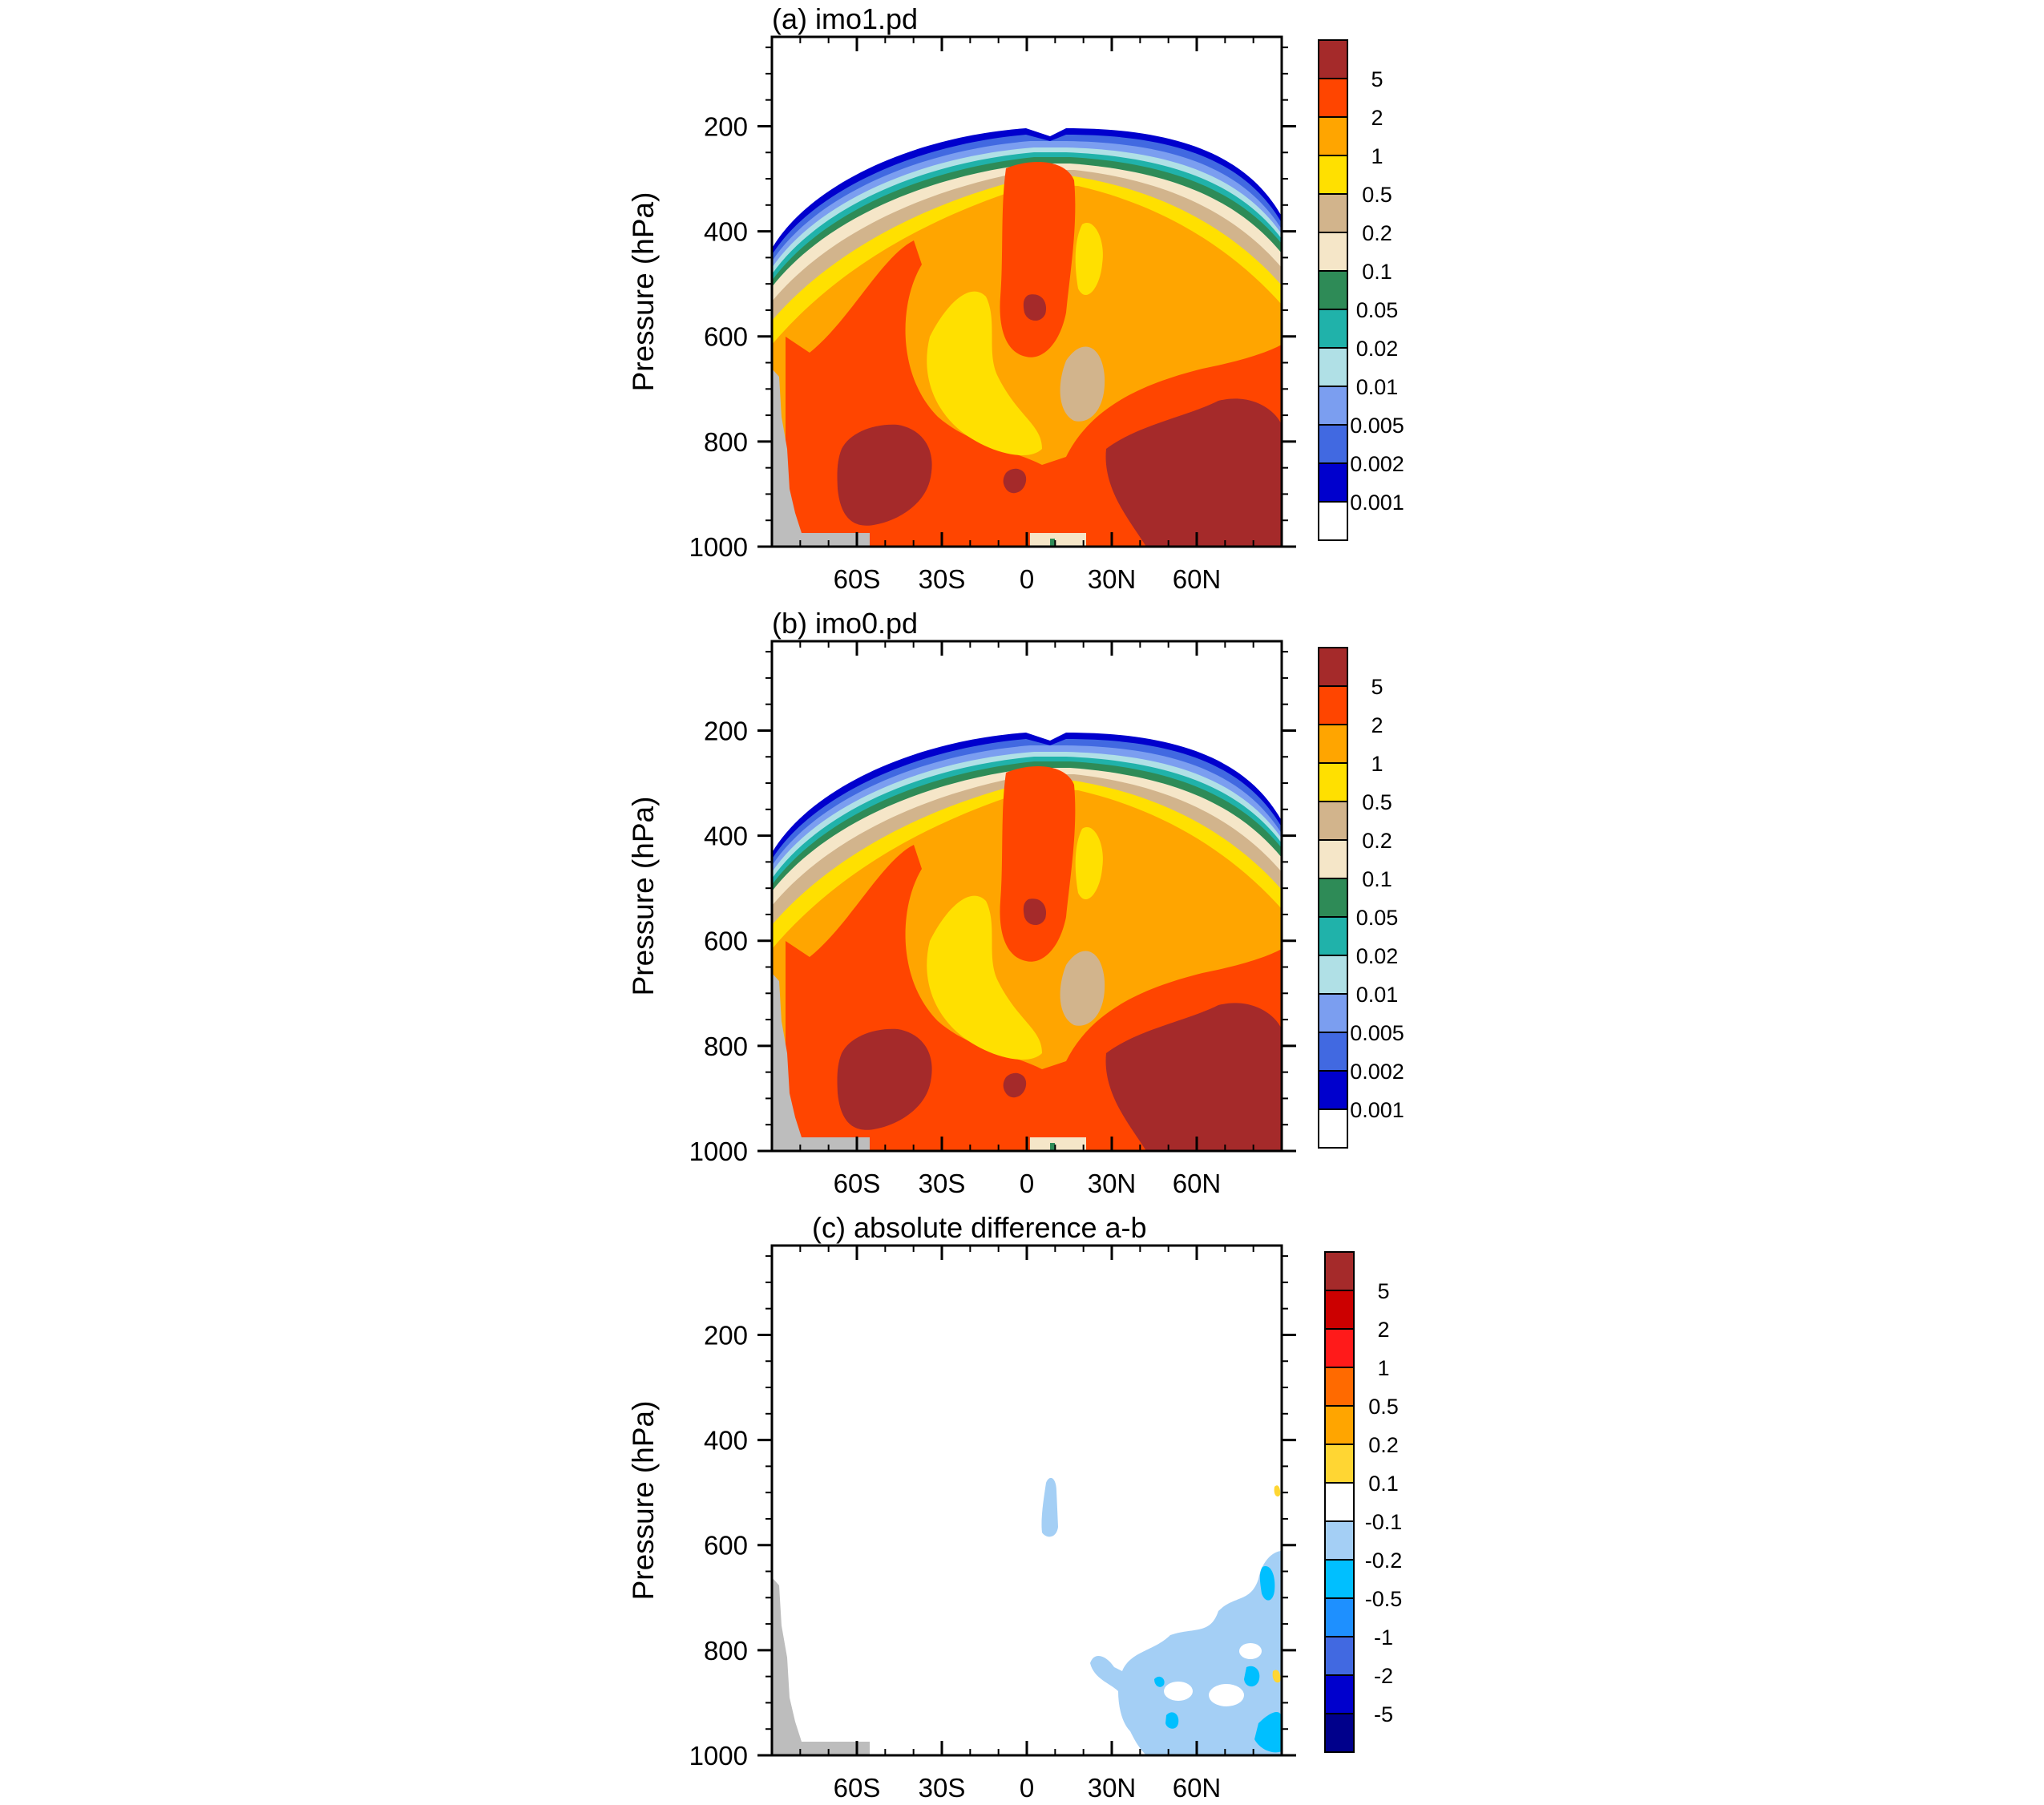  What do you see at coordinates (1049, 1507) in the screenshot?
I see `region-c-neg-small` at bounding box center [1049, 1507].